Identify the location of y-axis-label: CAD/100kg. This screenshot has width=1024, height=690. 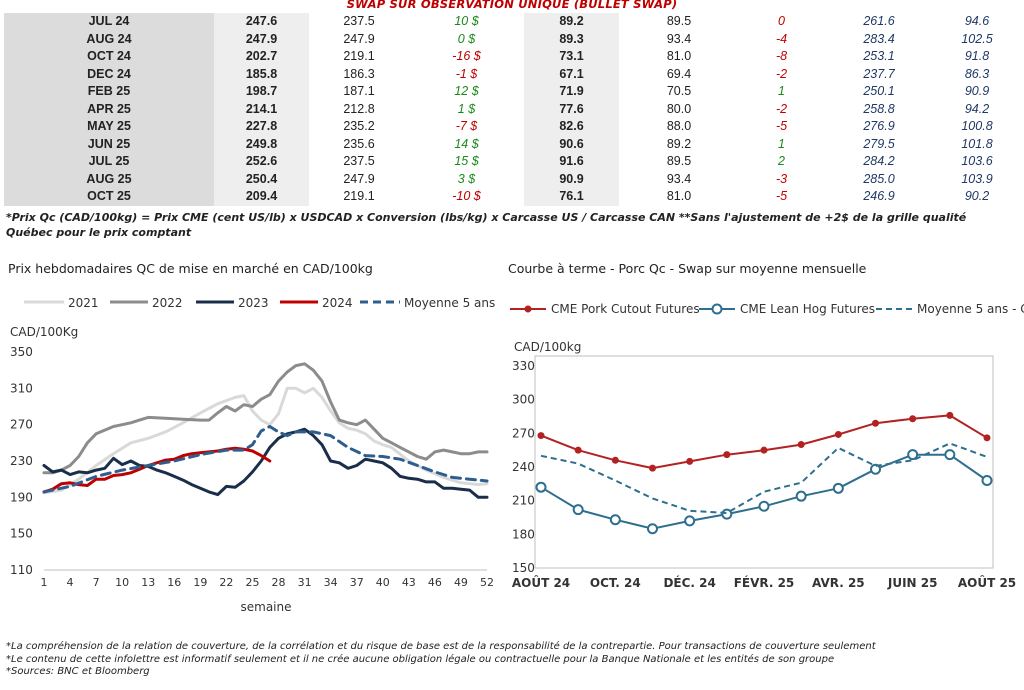
(547, 347).